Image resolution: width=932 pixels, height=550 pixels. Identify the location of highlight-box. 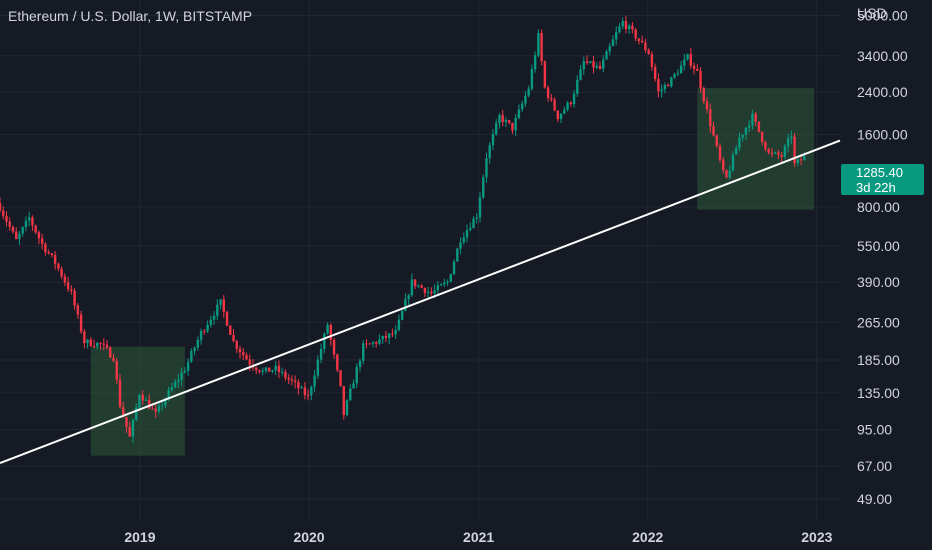
(756, 148).